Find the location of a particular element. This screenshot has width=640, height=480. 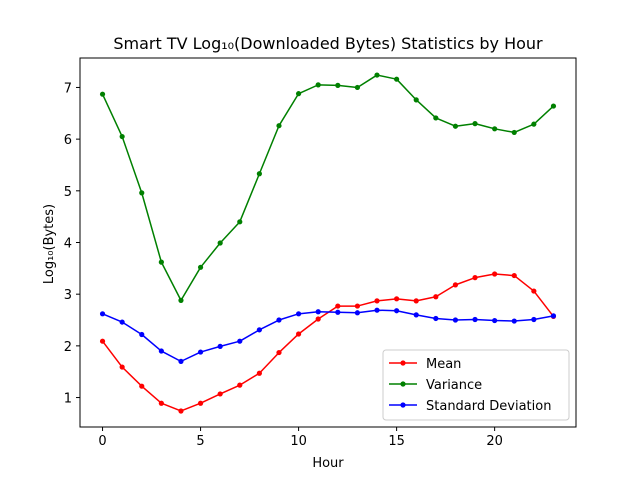

y-tick-label: 3 is located at coordinates (68, 295).